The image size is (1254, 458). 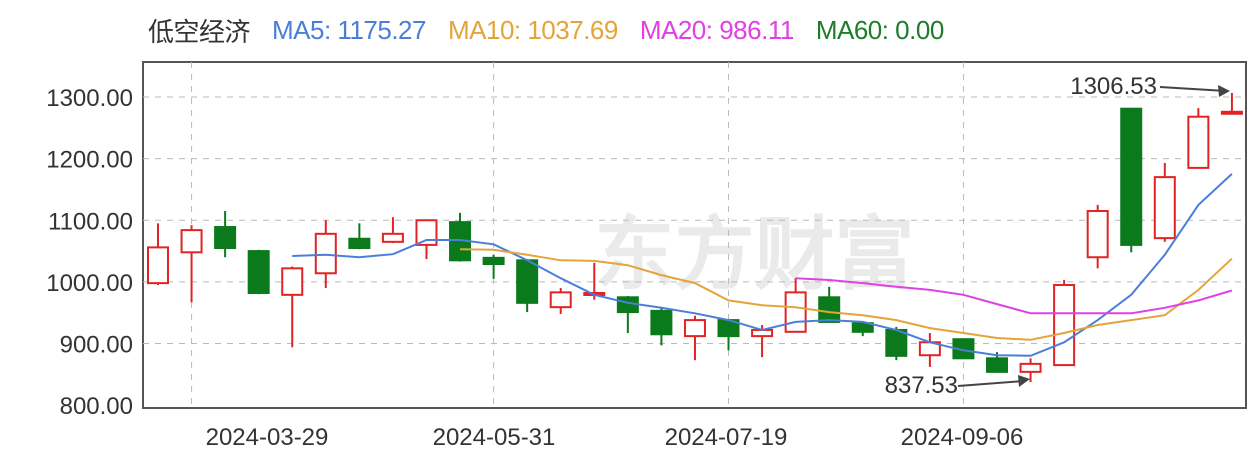 I want to click on x-tick-label: 2024-09-06, so click(x=962, y=437).